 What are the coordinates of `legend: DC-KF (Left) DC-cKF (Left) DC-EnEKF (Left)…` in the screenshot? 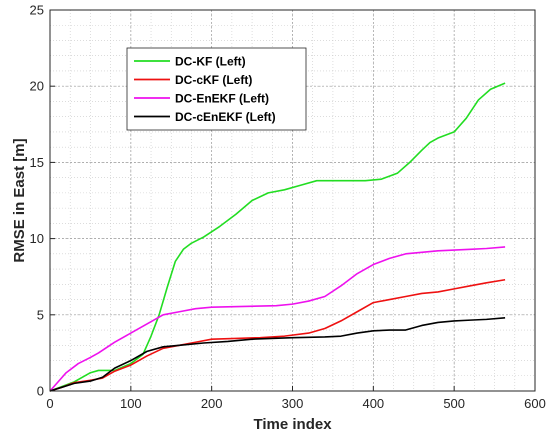 It's located at (216, 89).